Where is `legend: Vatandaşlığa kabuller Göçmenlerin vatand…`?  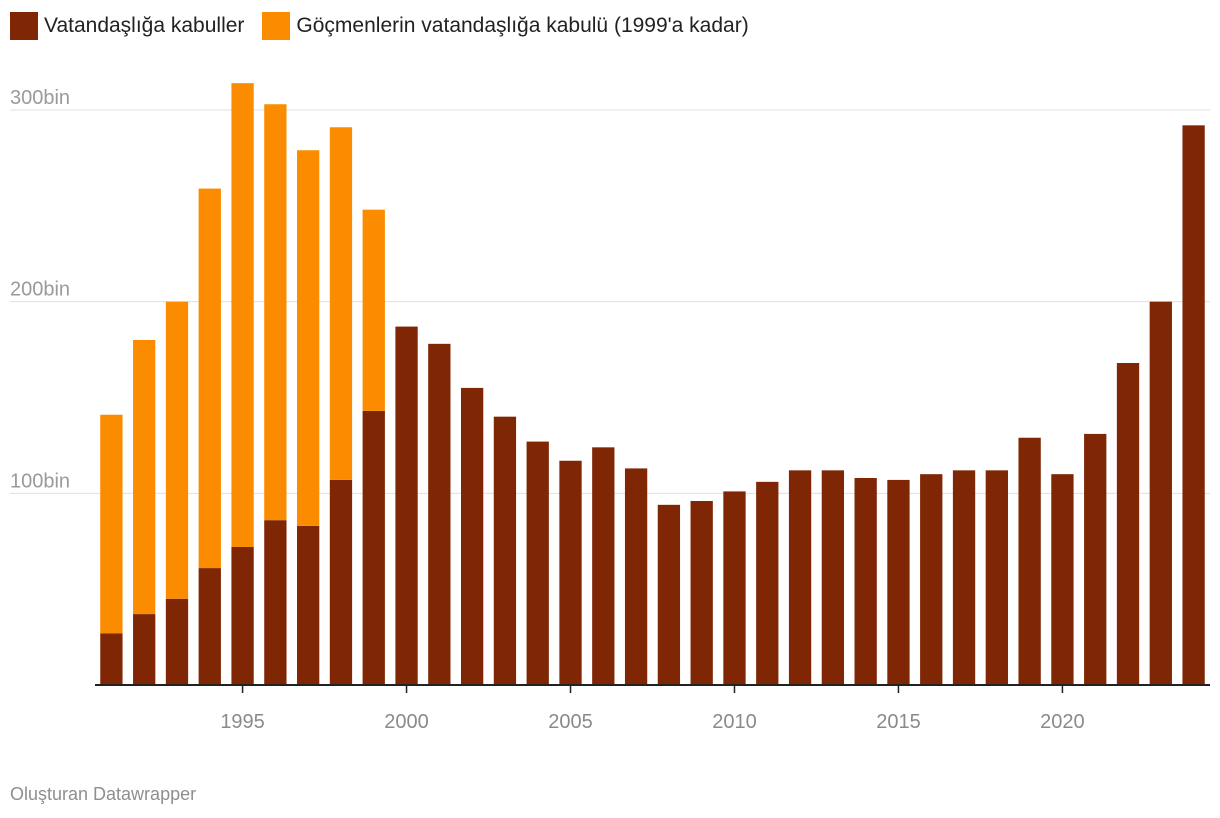 legend: Vatandaşlığa kabuller Göçmenlerin vatand… is located at coordinates (379, 26).